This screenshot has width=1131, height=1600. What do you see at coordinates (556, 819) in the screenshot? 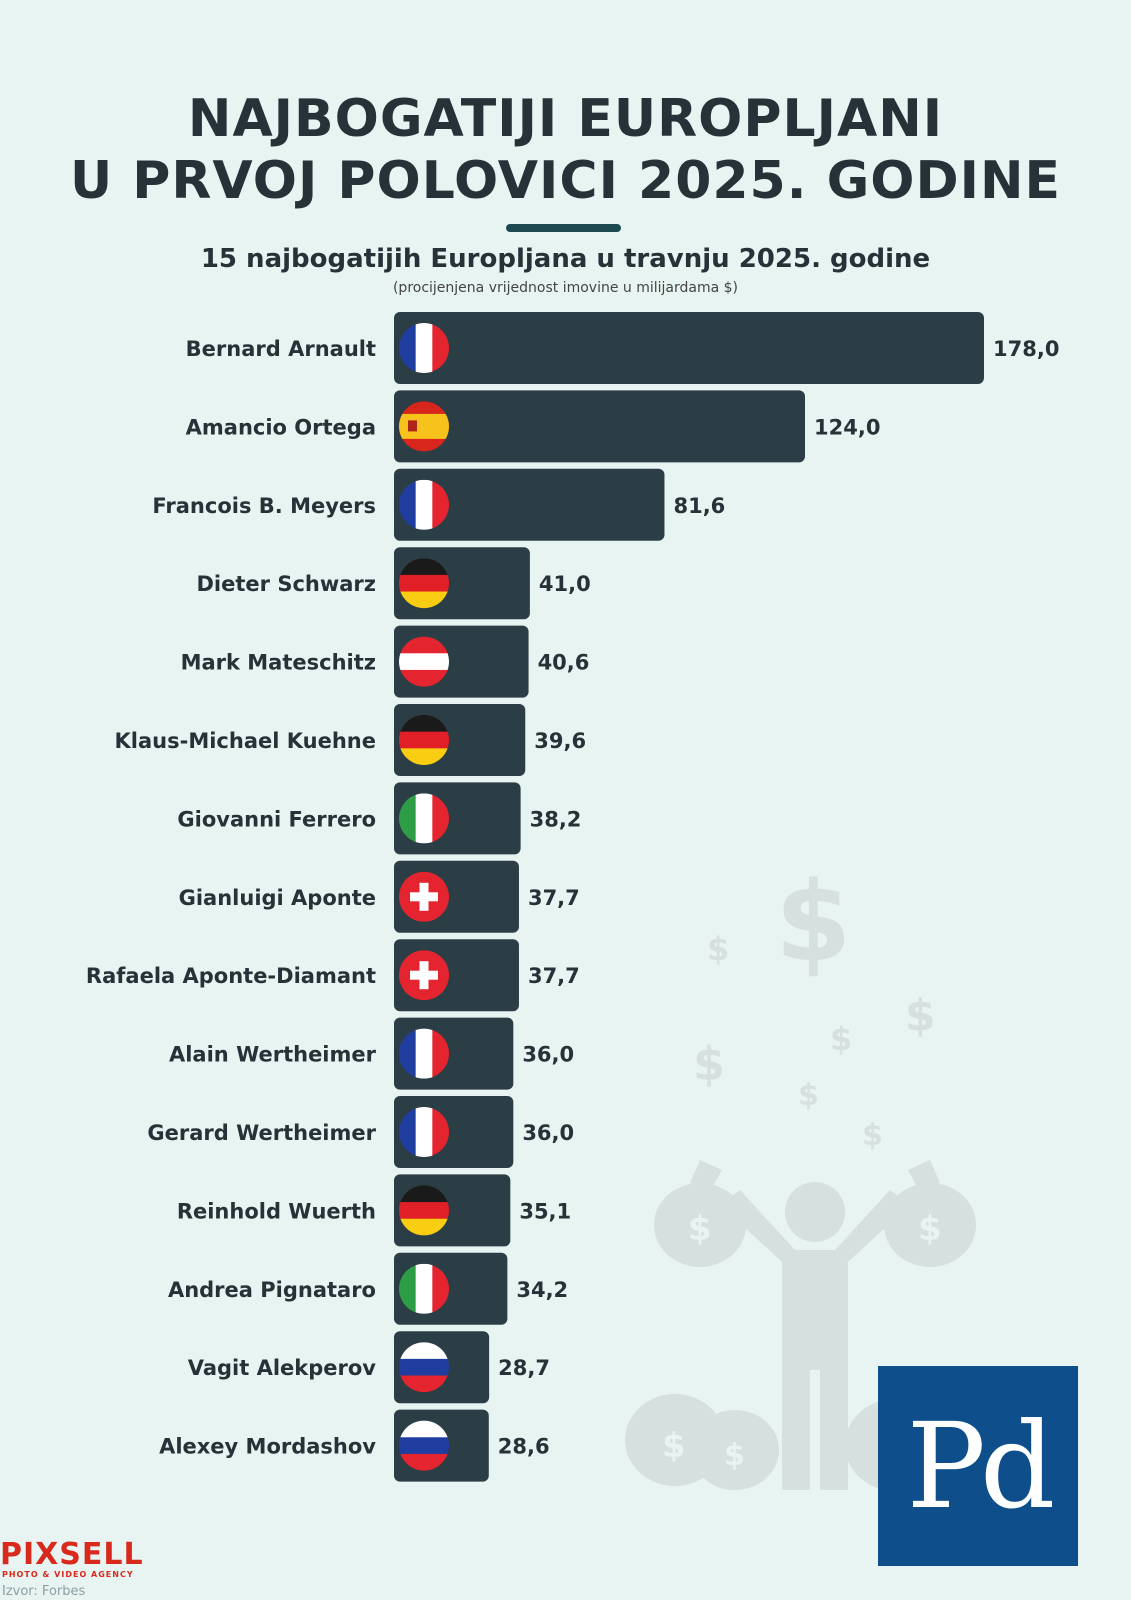
I see `value-label: 38,2` at bounding box center [556, 819].